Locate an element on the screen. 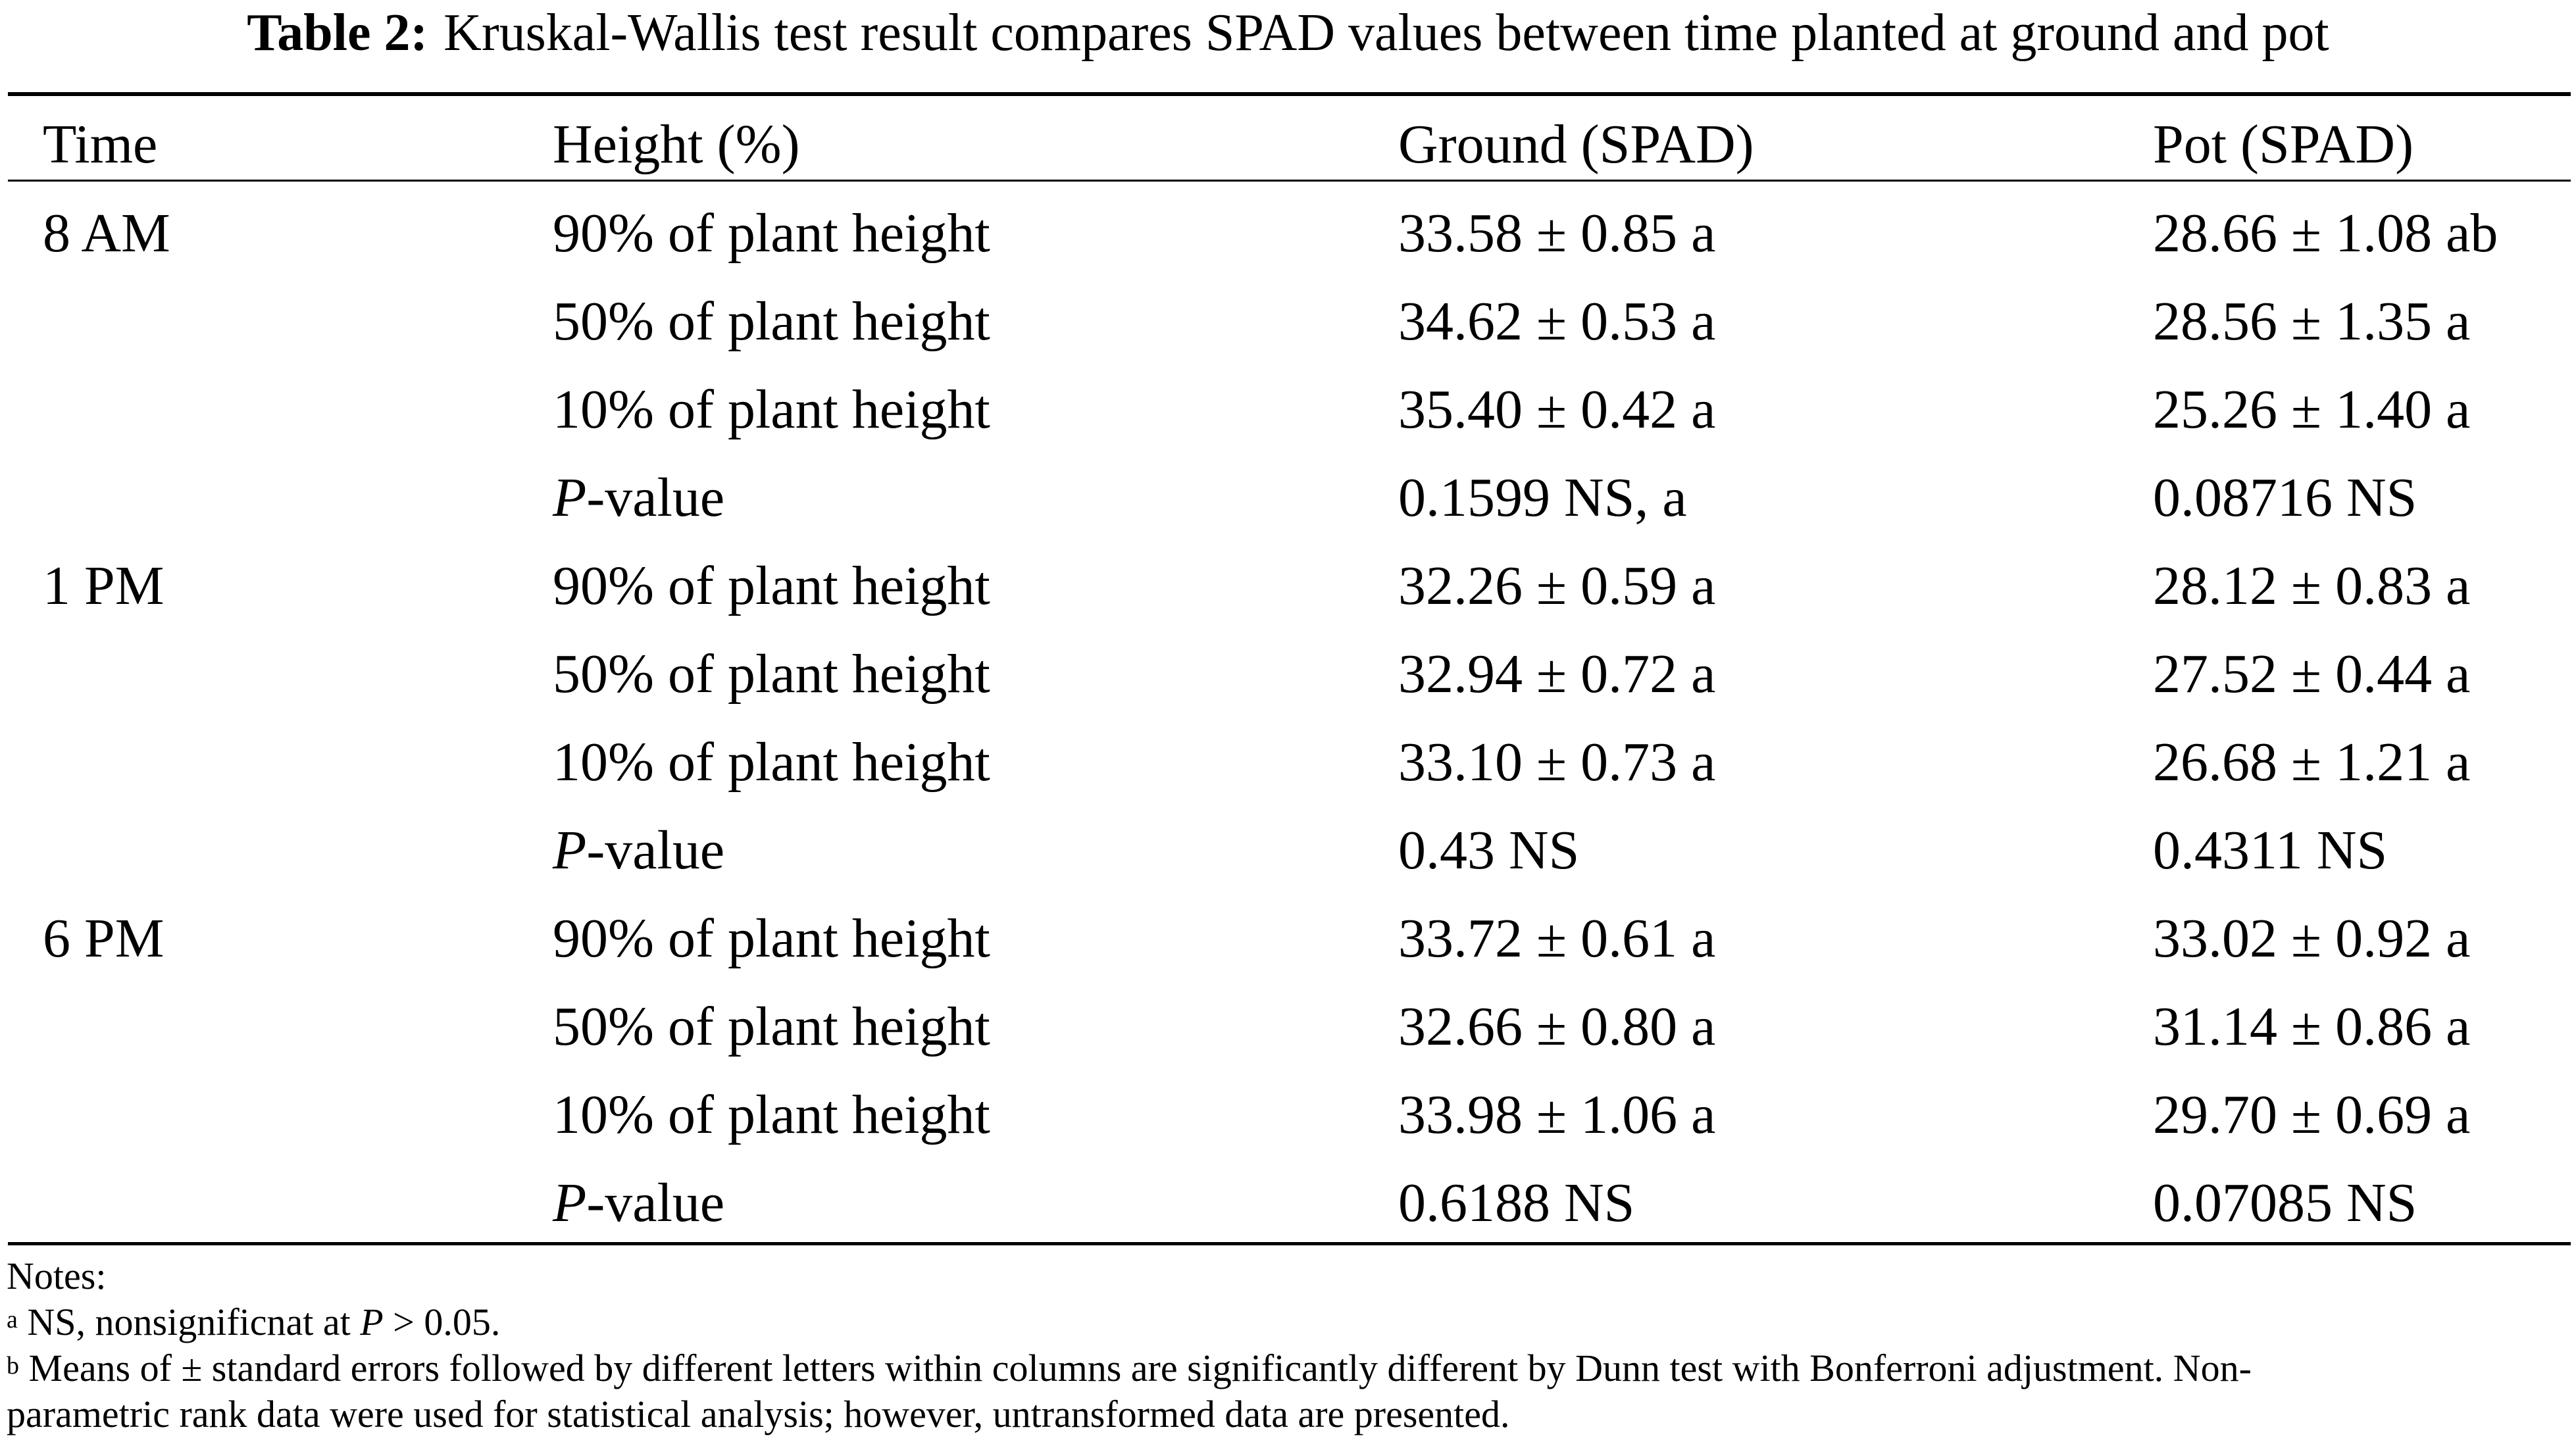  row-ground: 0.43 NS is located at coordinates (1489, 850).